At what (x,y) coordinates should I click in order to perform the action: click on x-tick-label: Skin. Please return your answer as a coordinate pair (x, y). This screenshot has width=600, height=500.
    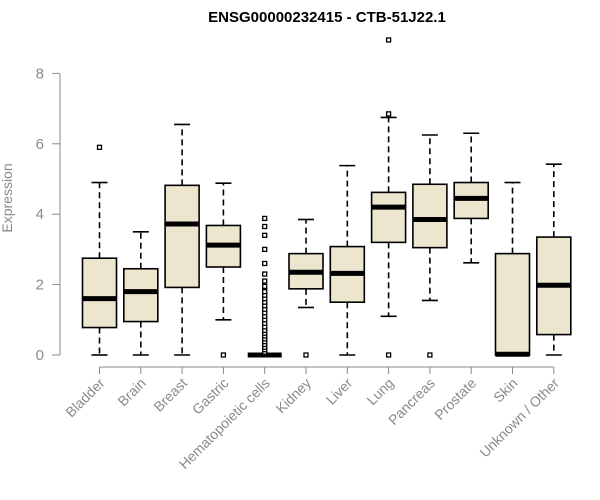
    Looking at the image, I should click on (505, 390).